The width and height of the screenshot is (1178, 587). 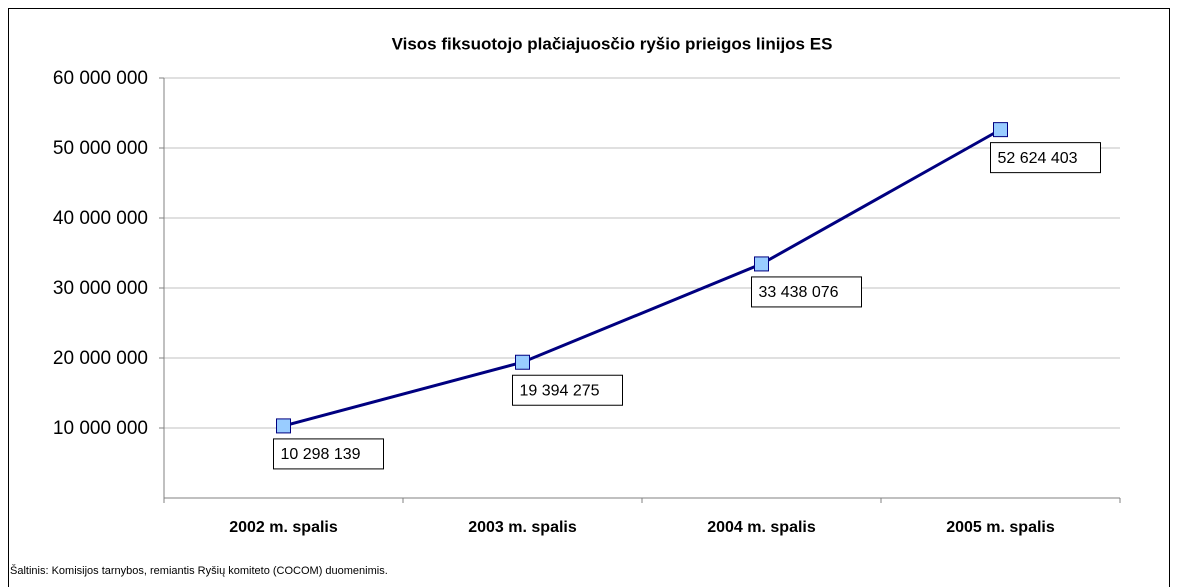 I want to click on x-tick-label: 2005 m. spalis, so click(x=1000, y=527).